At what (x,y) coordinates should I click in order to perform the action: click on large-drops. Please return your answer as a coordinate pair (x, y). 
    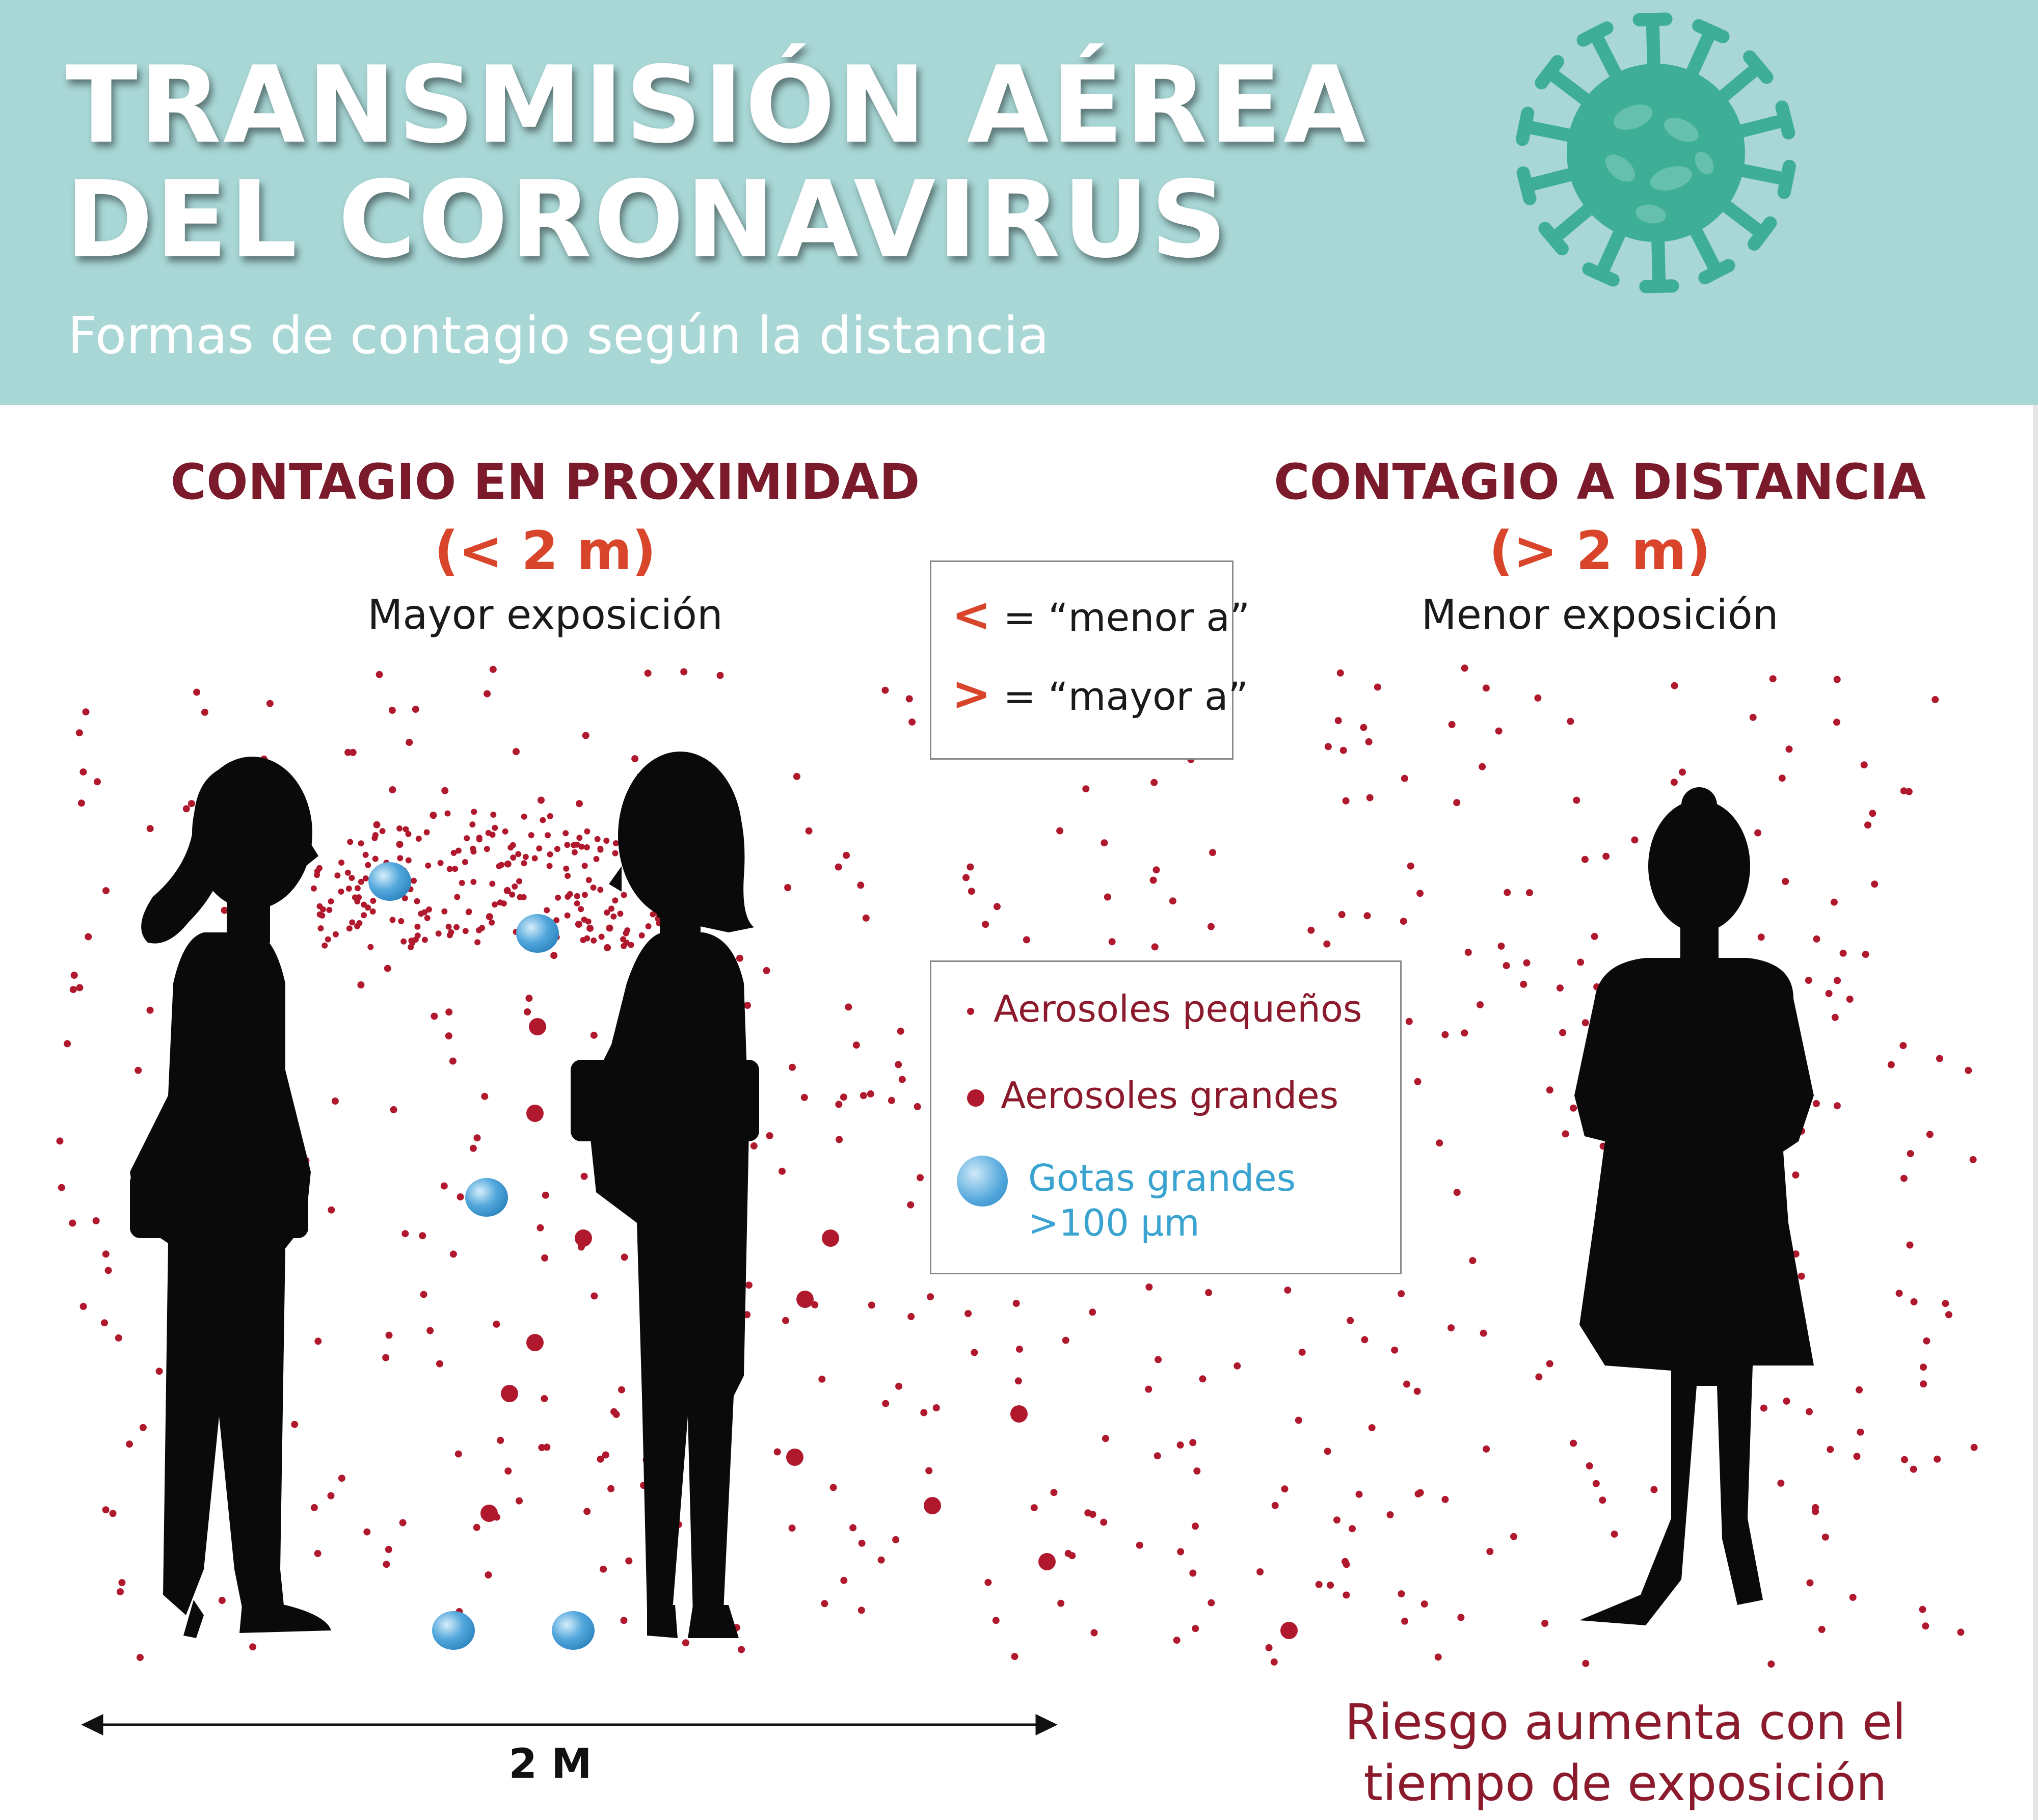
    Looking at the image, I should click on (481, 1256).